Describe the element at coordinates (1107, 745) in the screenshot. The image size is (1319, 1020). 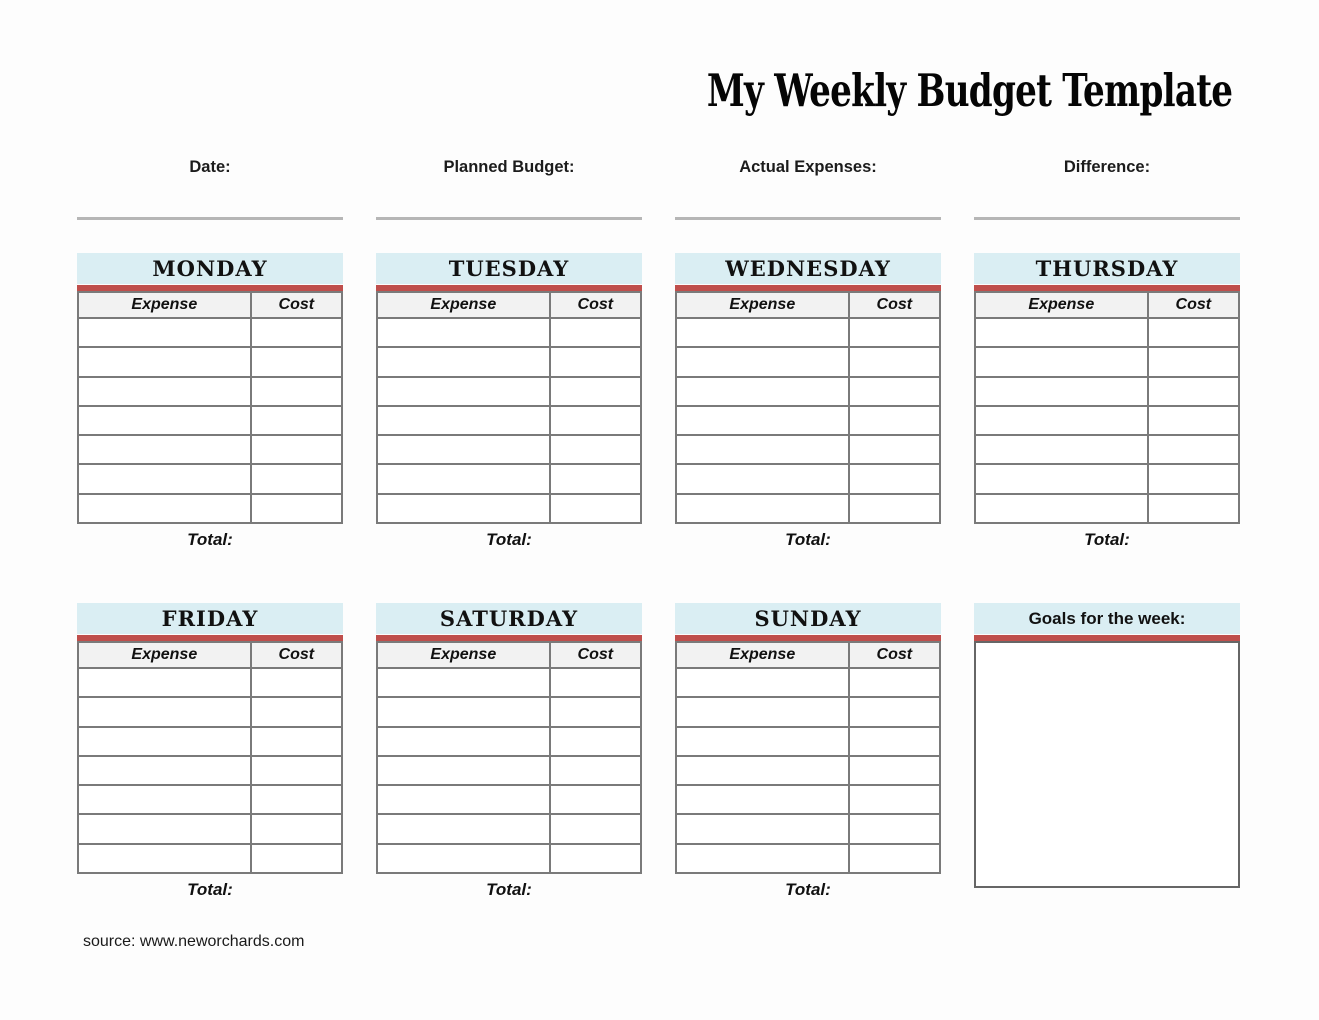
I see `goals-card: Goals for the week:` at that location.